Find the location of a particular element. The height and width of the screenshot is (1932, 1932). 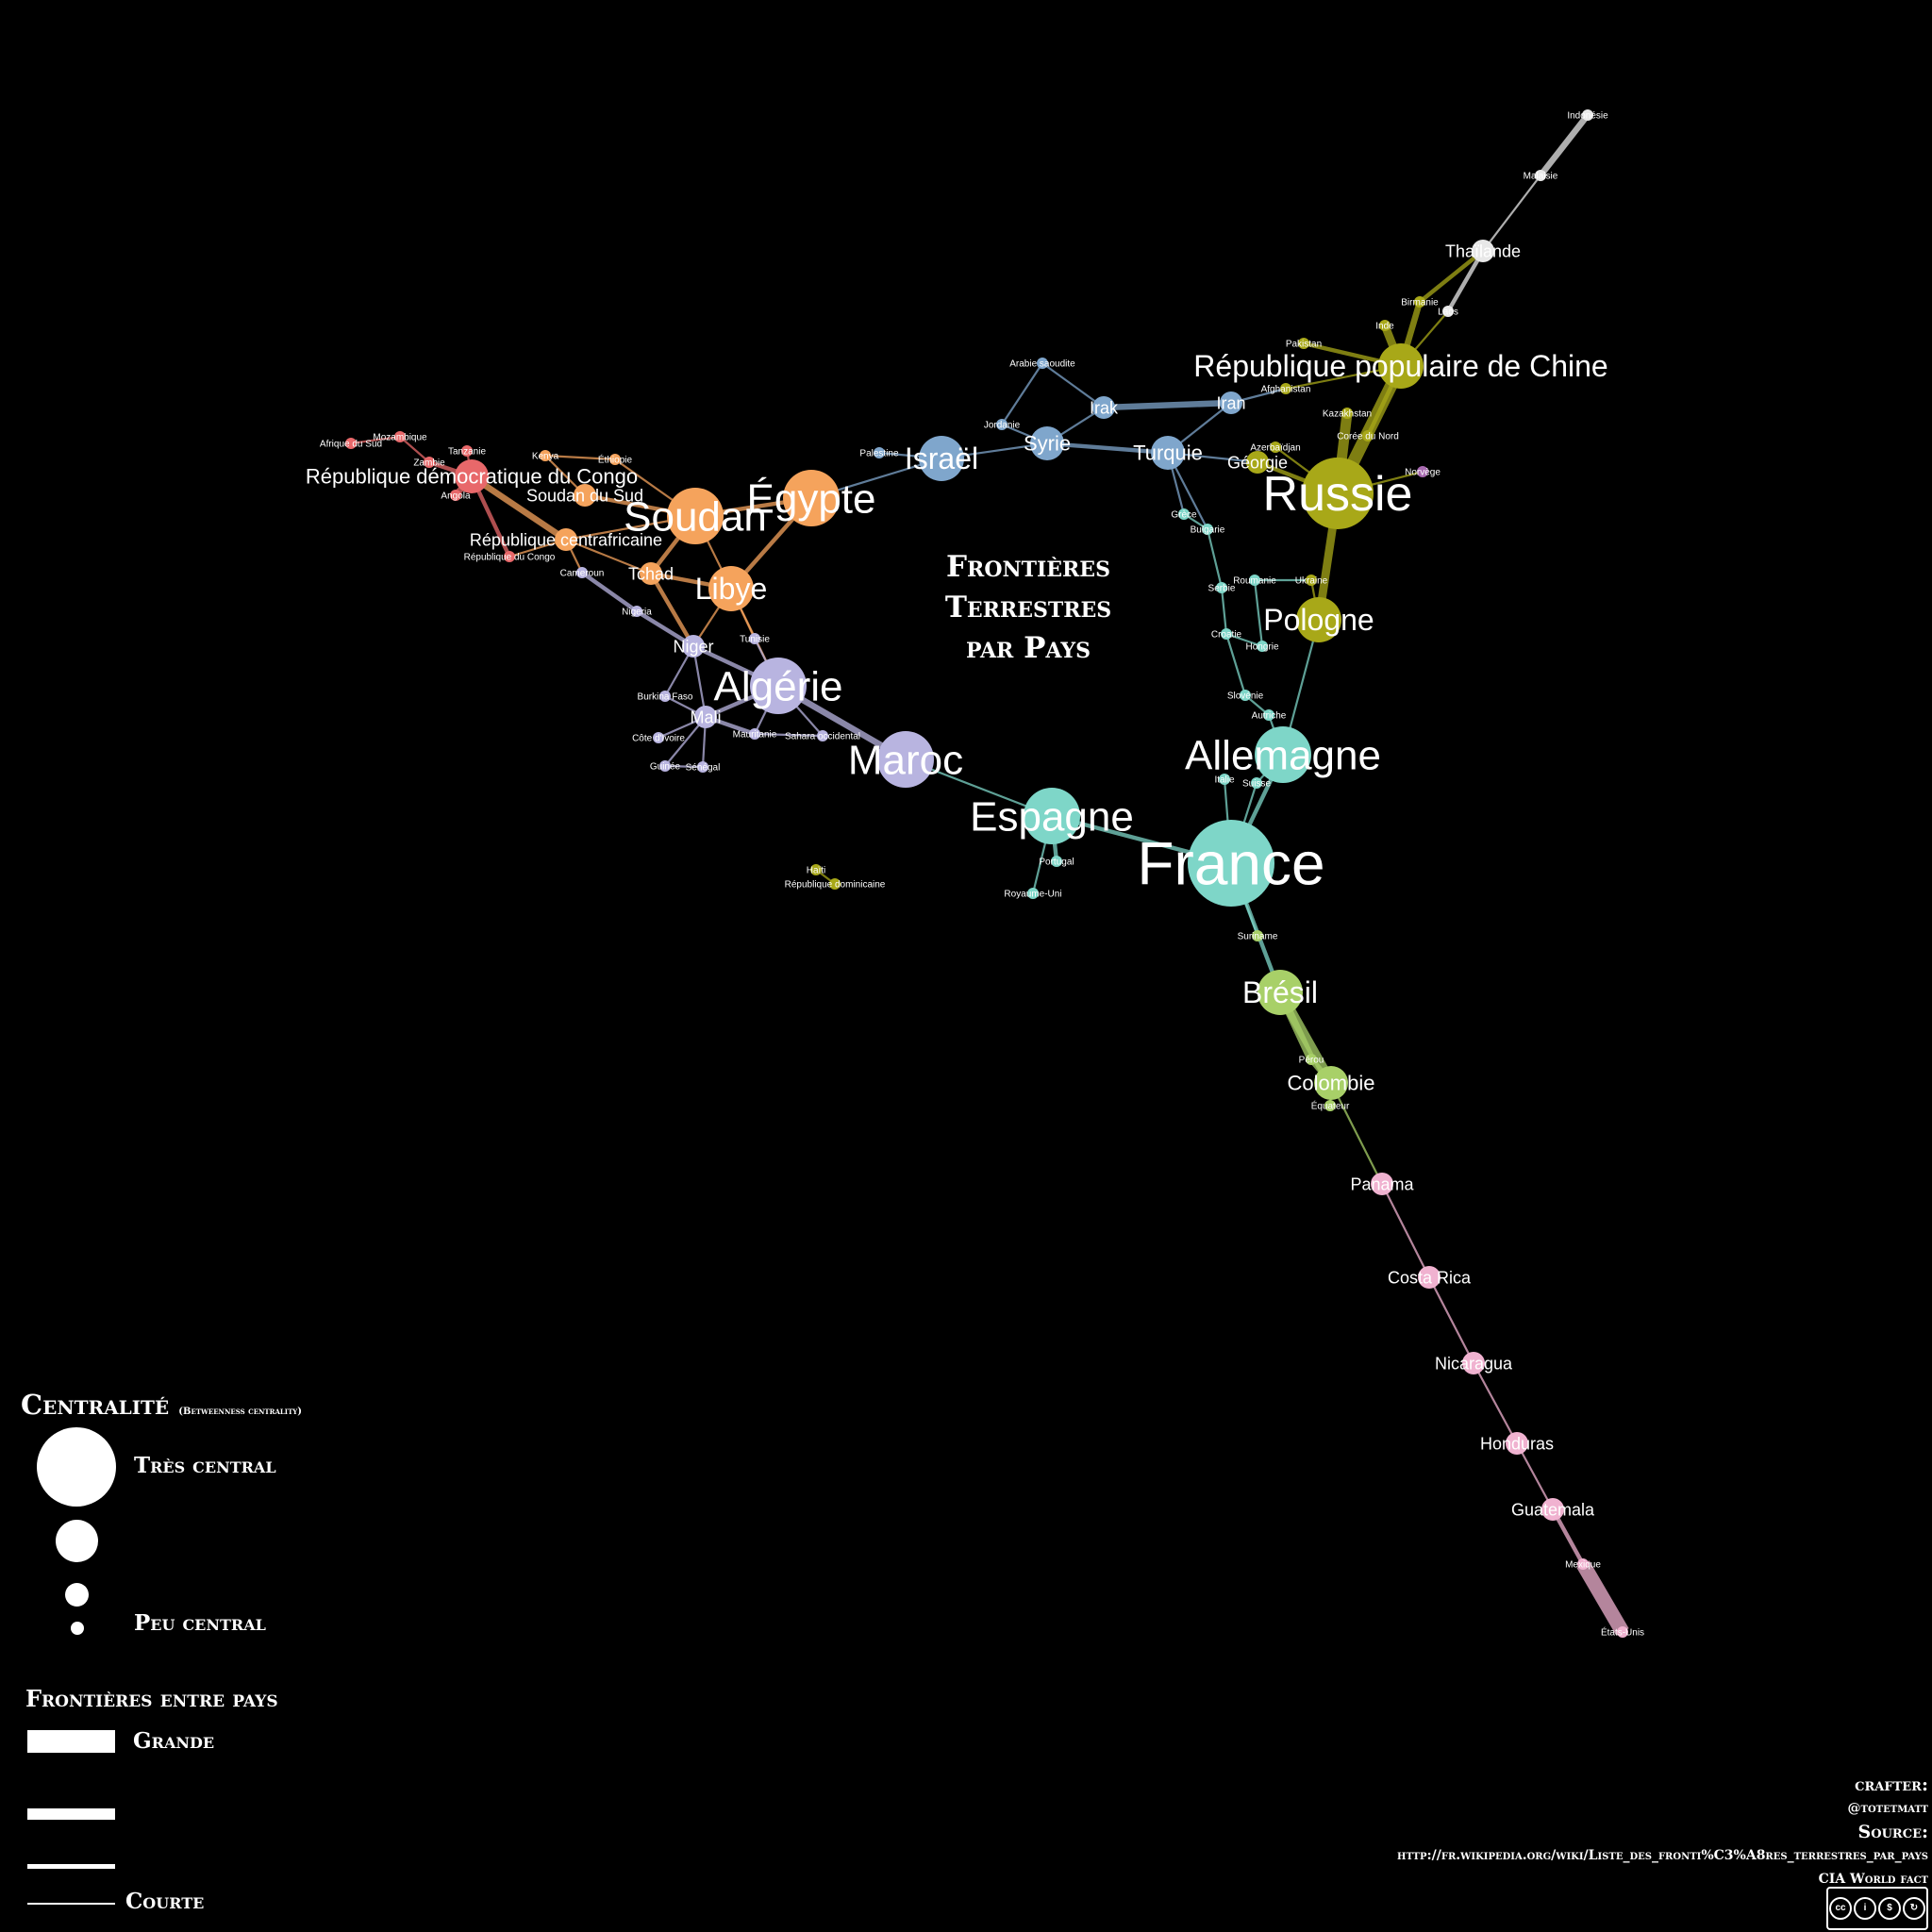

node-Suisse is located at coordinates (1256, 783).